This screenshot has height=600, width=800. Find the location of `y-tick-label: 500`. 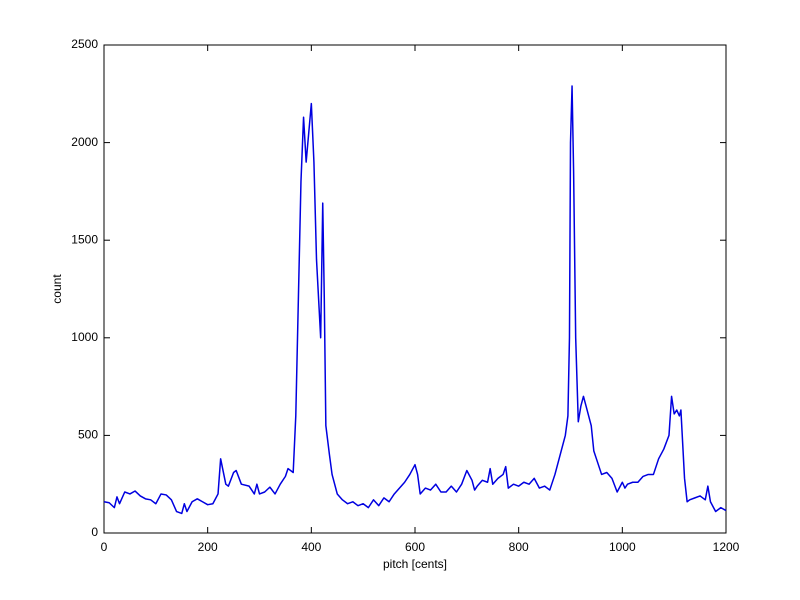

y-tick-label: 500 is located at coordinates (88, 435).